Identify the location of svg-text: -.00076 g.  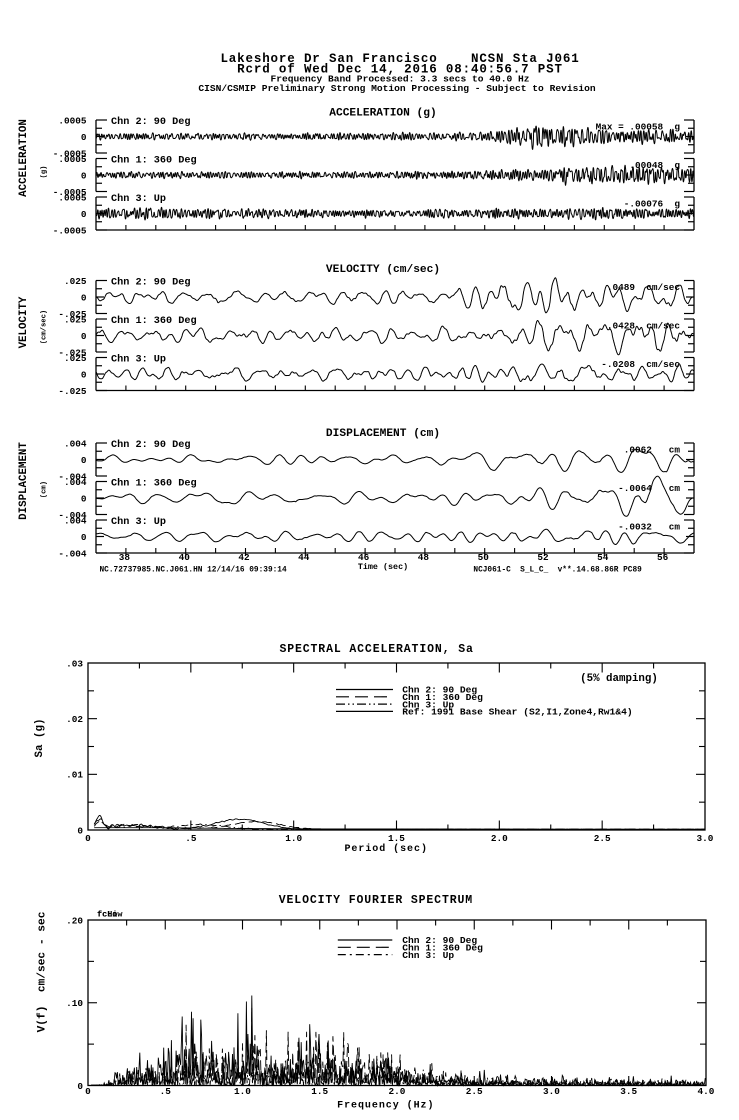
(652, 203).